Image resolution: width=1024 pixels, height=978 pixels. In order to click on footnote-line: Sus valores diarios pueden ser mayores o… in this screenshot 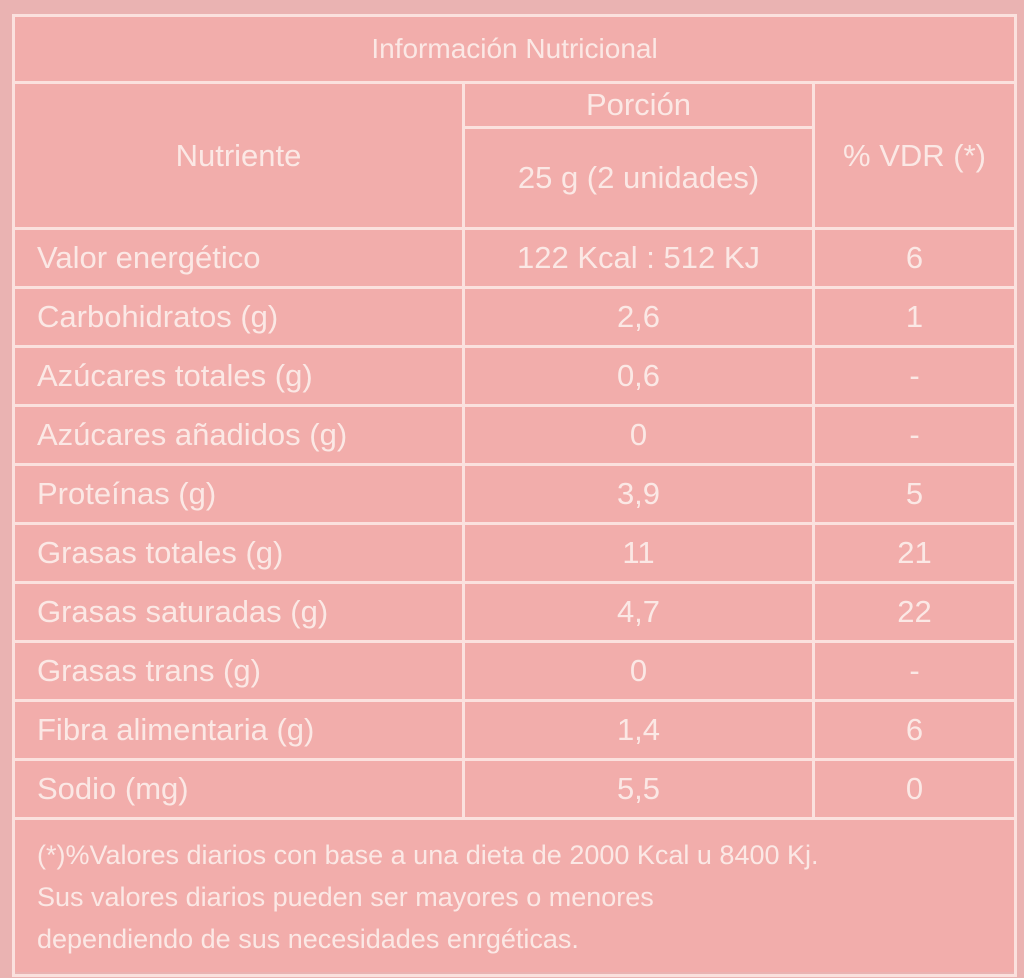, I will do `click(345, 897)`.